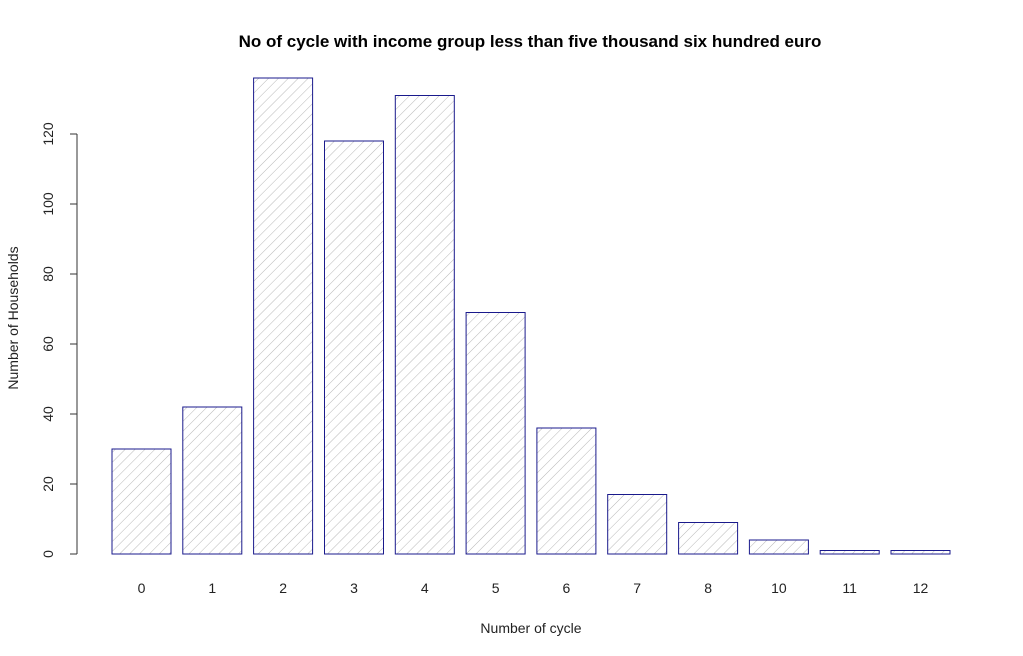 The height and width of the screenshot is (656, 1023). I want to click on x-tick-label: 12, so click(921, 588).